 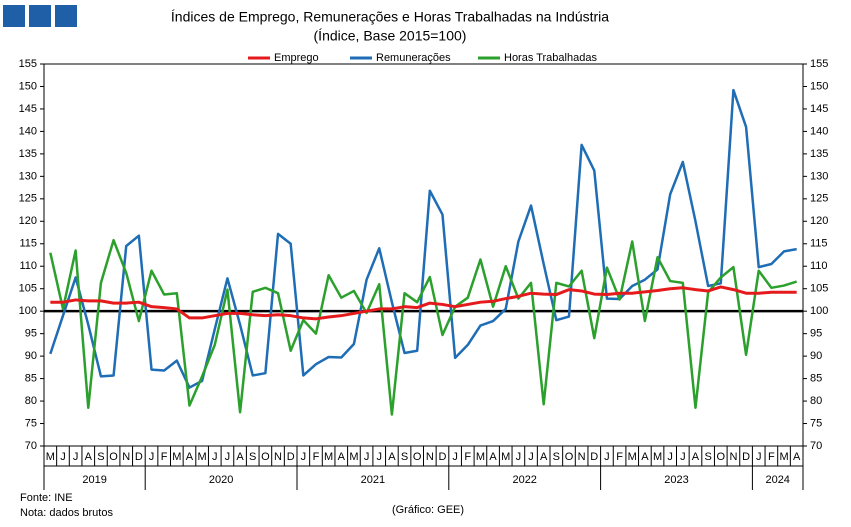 I want to click on y-tick-label: 75, so click(x=31, y=423).